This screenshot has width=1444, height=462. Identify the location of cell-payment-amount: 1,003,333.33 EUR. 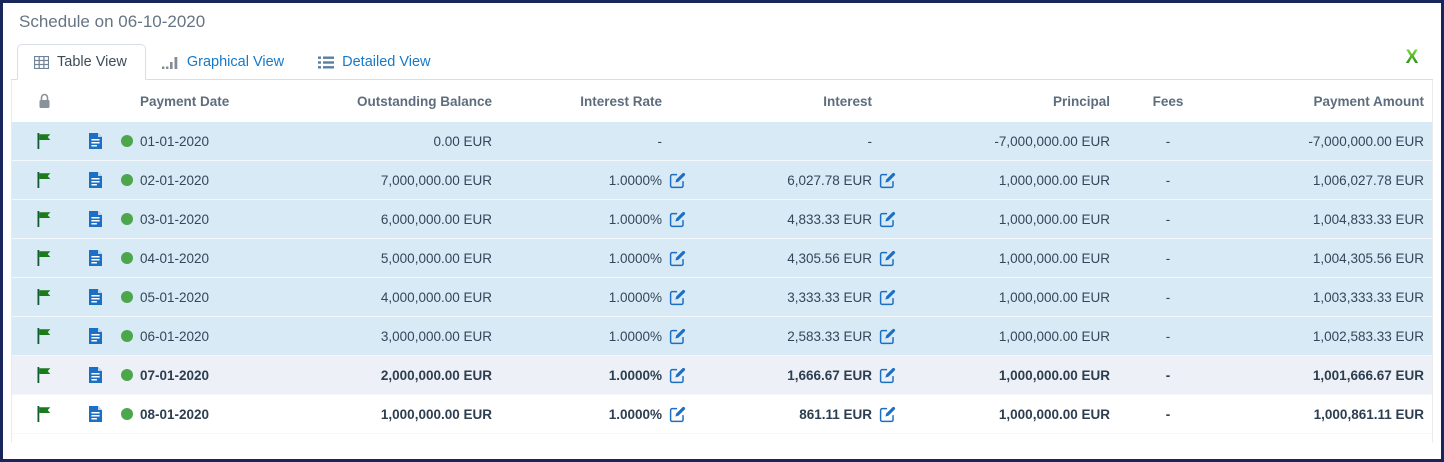
(1368, 297).